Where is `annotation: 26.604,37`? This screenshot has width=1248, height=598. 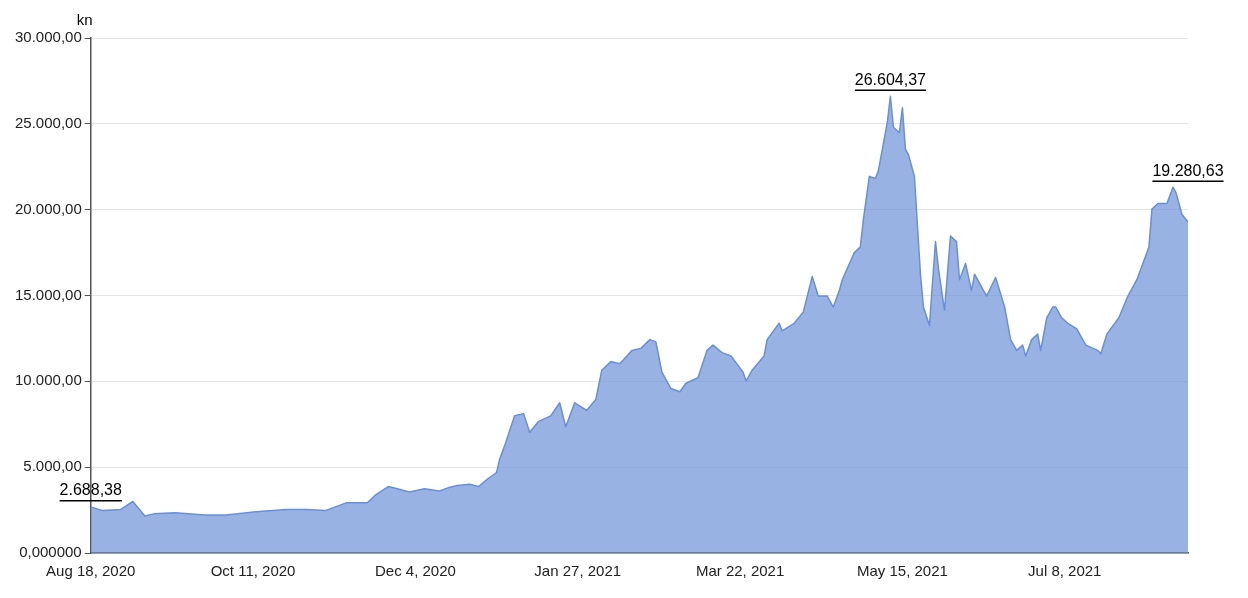
annotation: 26.604,37 is located at coordinates (890, 79).